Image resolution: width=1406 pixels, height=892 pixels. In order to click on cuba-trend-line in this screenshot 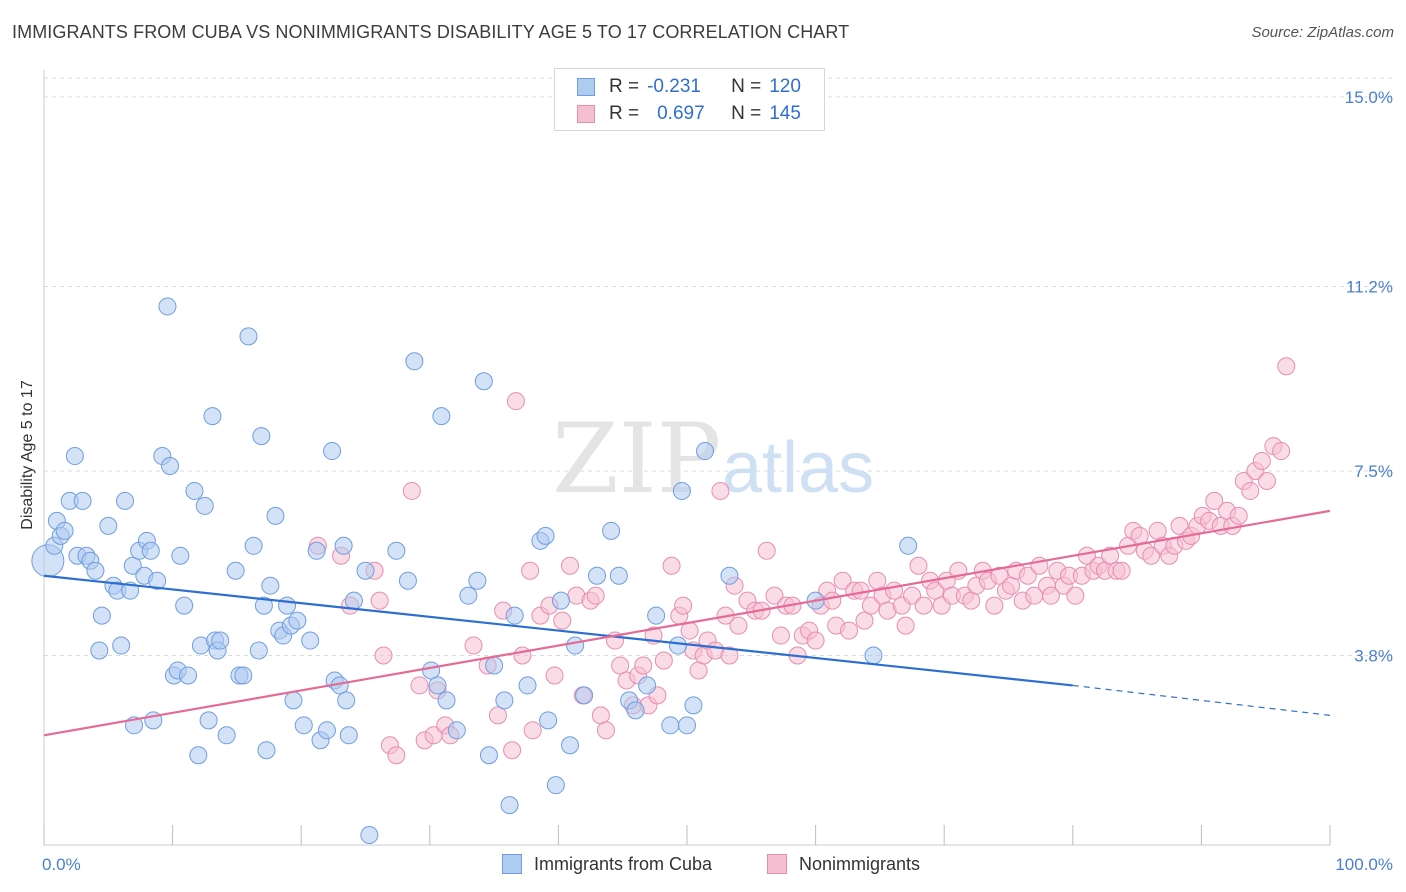, I will do `click(558, 630)`.